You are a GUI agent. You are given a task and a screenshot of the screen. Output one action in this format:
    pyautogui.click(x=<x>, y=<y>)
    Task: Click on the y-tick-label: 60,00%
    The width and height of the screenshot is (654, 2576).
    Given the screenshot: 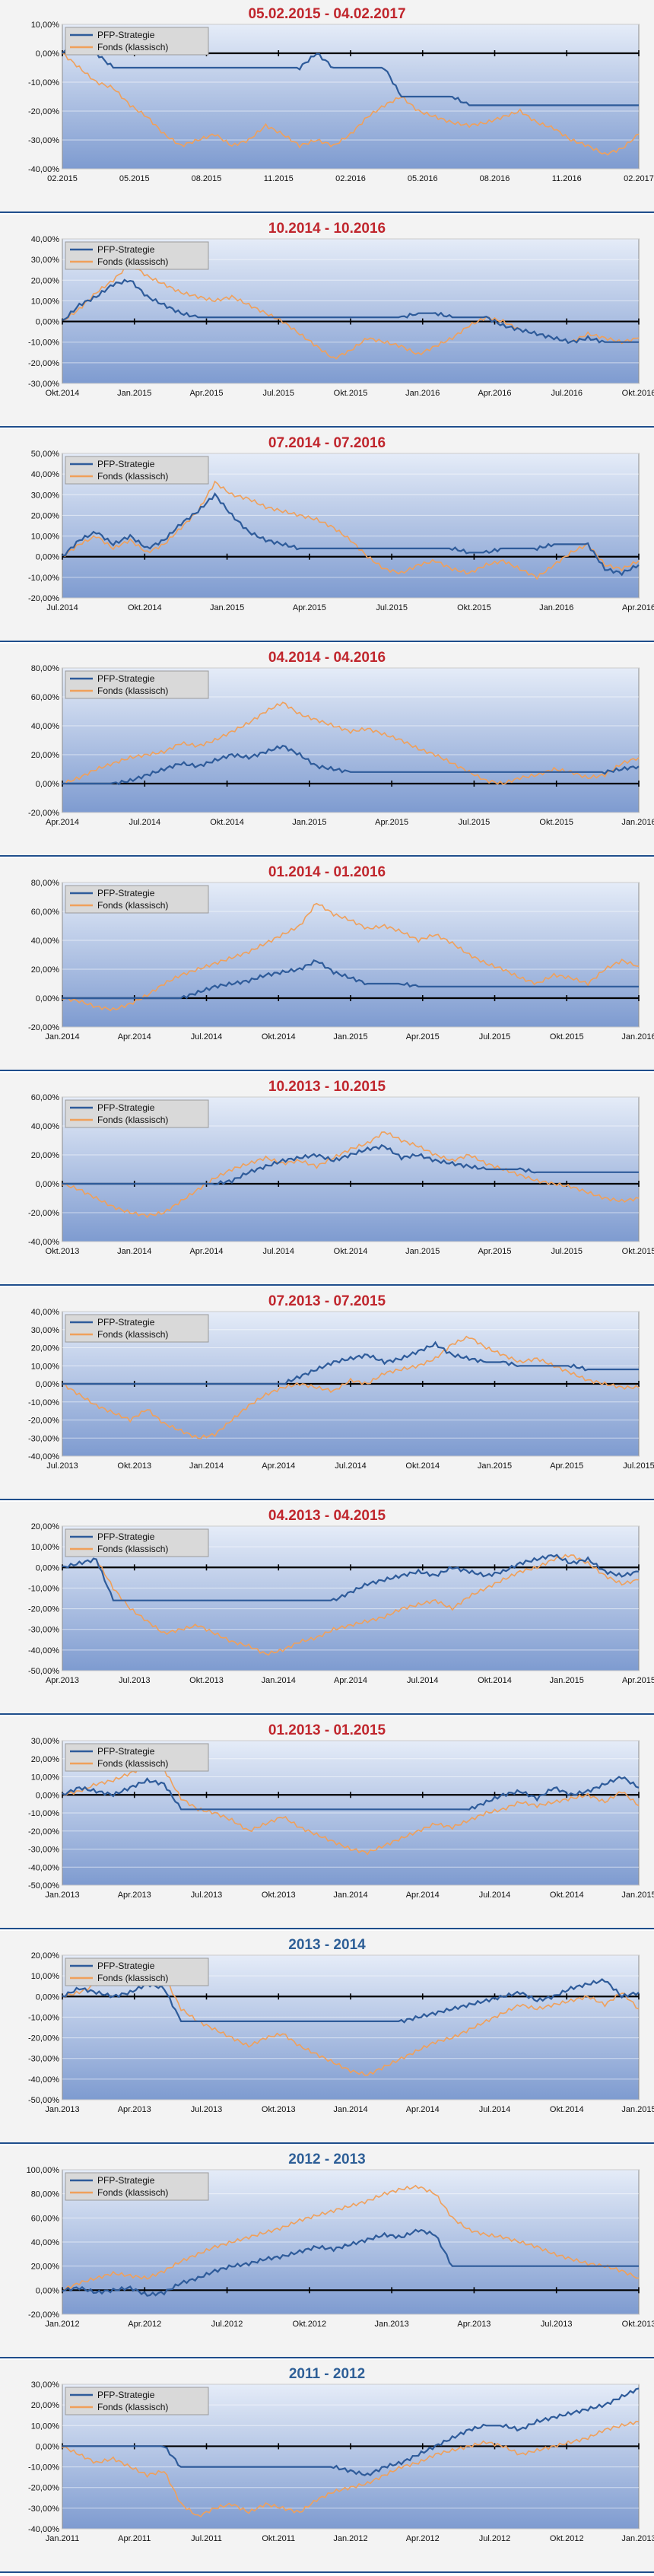 What is the action you would take?
    pyautogui.click(x=45, y=912)
    